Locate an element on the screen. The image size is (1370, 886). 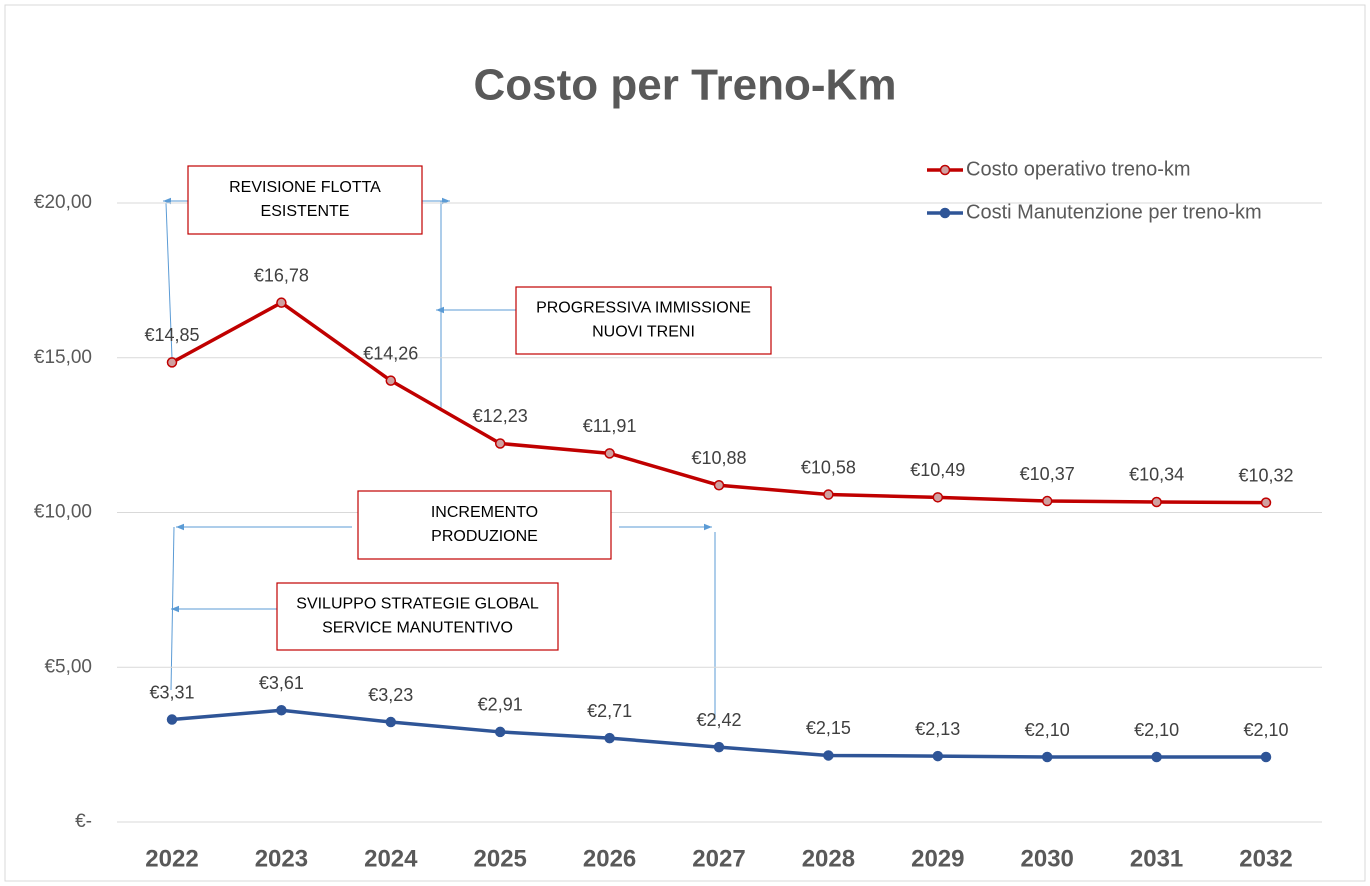
annotation-text: PROGRESSIVA IMMISSIONE is located at coordinates (643, 308).